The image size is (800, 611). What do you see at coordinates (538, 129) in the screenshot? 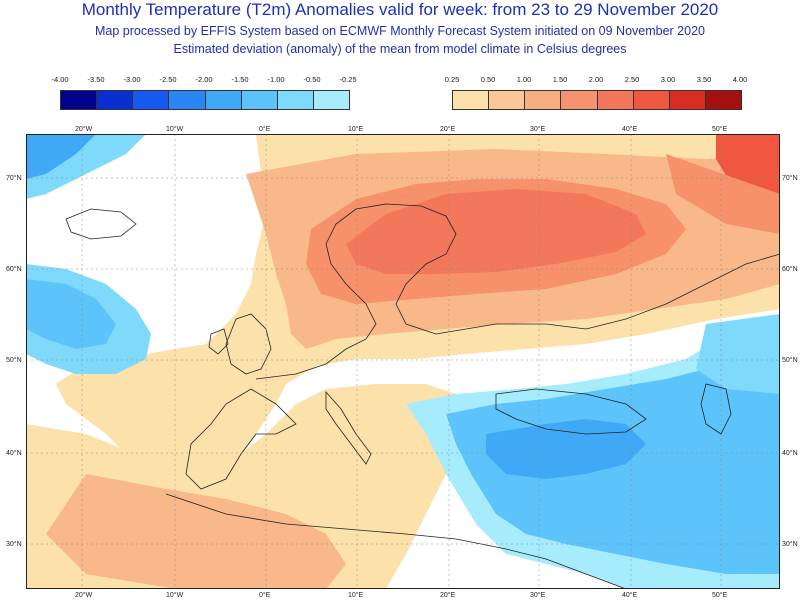
I see `lon-label-top: 30°E` at bounding box center [538, 129].